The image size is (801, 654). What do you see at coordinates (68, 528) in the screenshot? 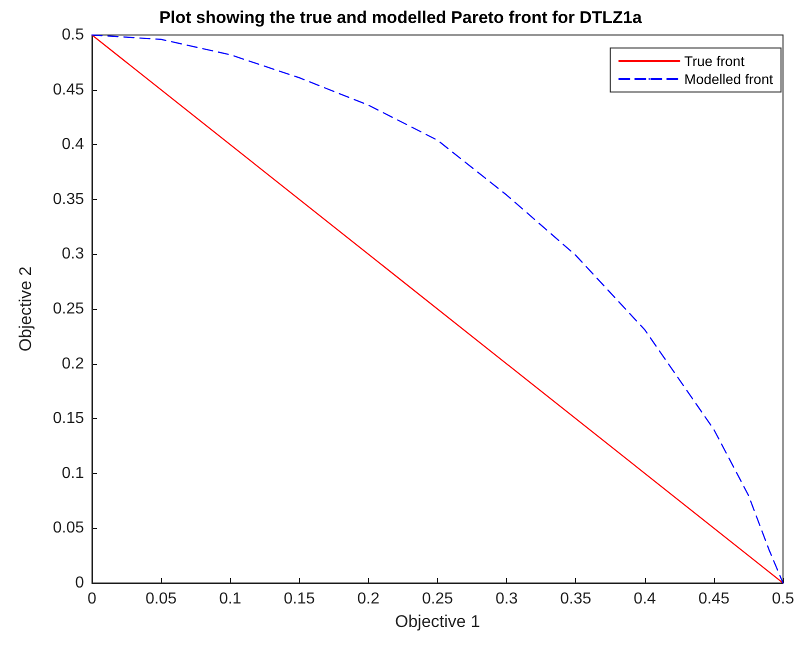
I see `y-tick-label: 0.05` at bounding box center [68, 528].